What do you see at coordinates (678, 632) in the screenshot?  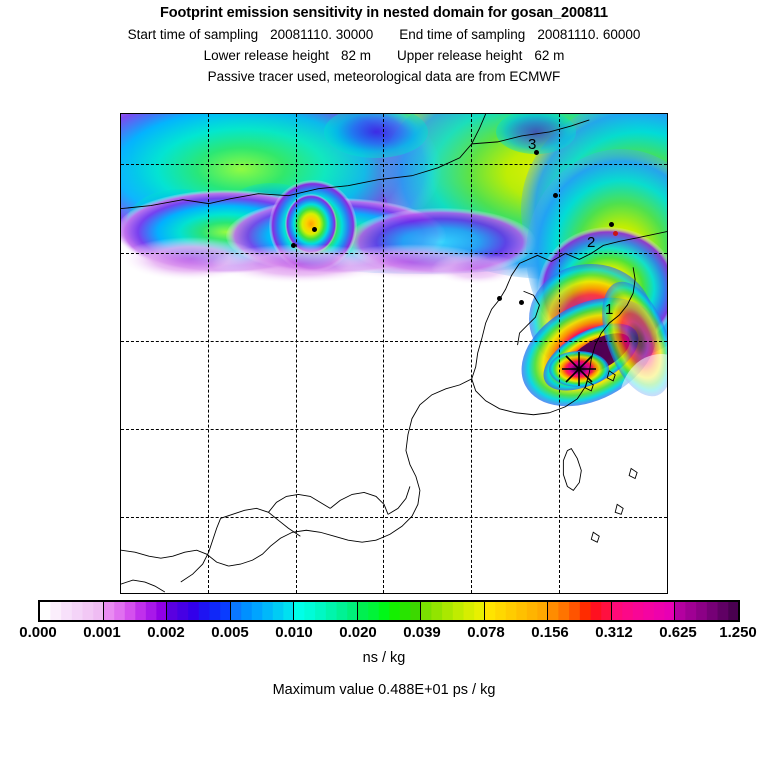 I see `colorbar-tick: 0.625` at bounding box center [678, 632].